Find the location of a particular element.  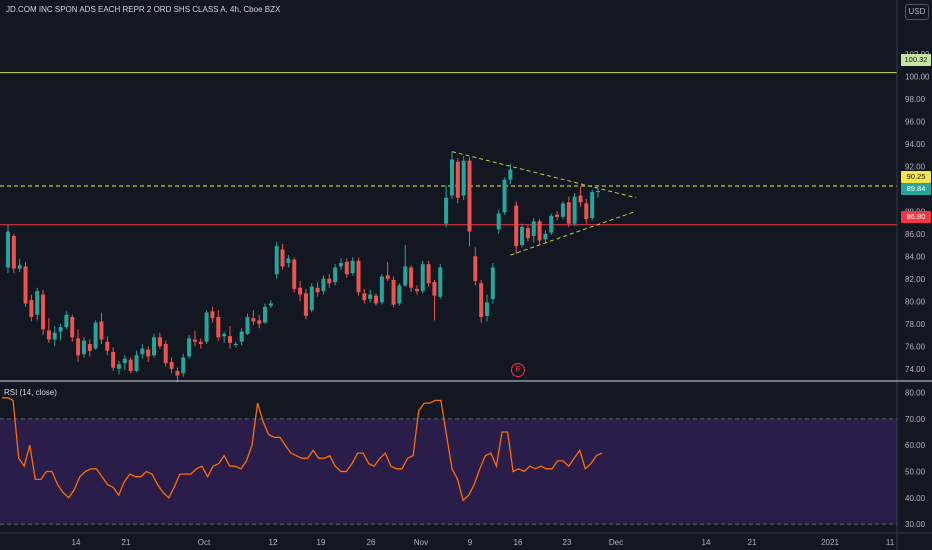

earnings-marker: E is located at coordinates (518, 370).